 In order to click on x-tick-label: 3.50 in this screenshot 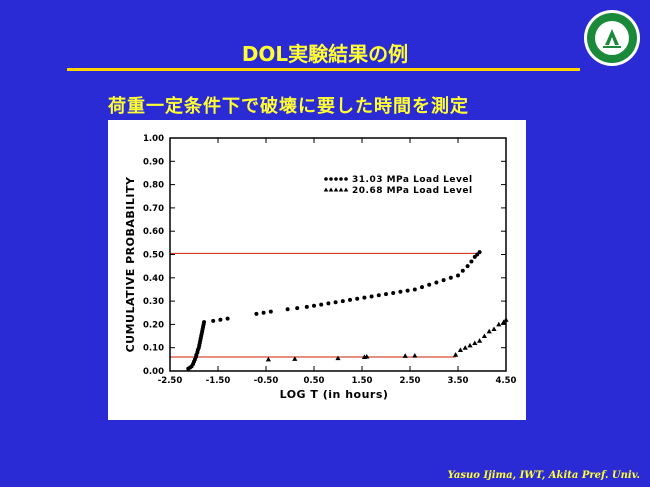, I will do `click(458, 381)`.